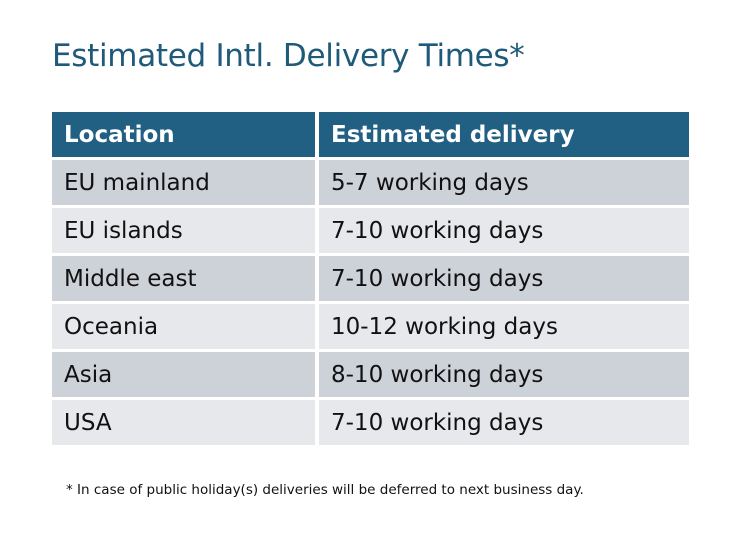 The image size is (745, 536). I want to click on column-header-location: Location, so click(183, 134).